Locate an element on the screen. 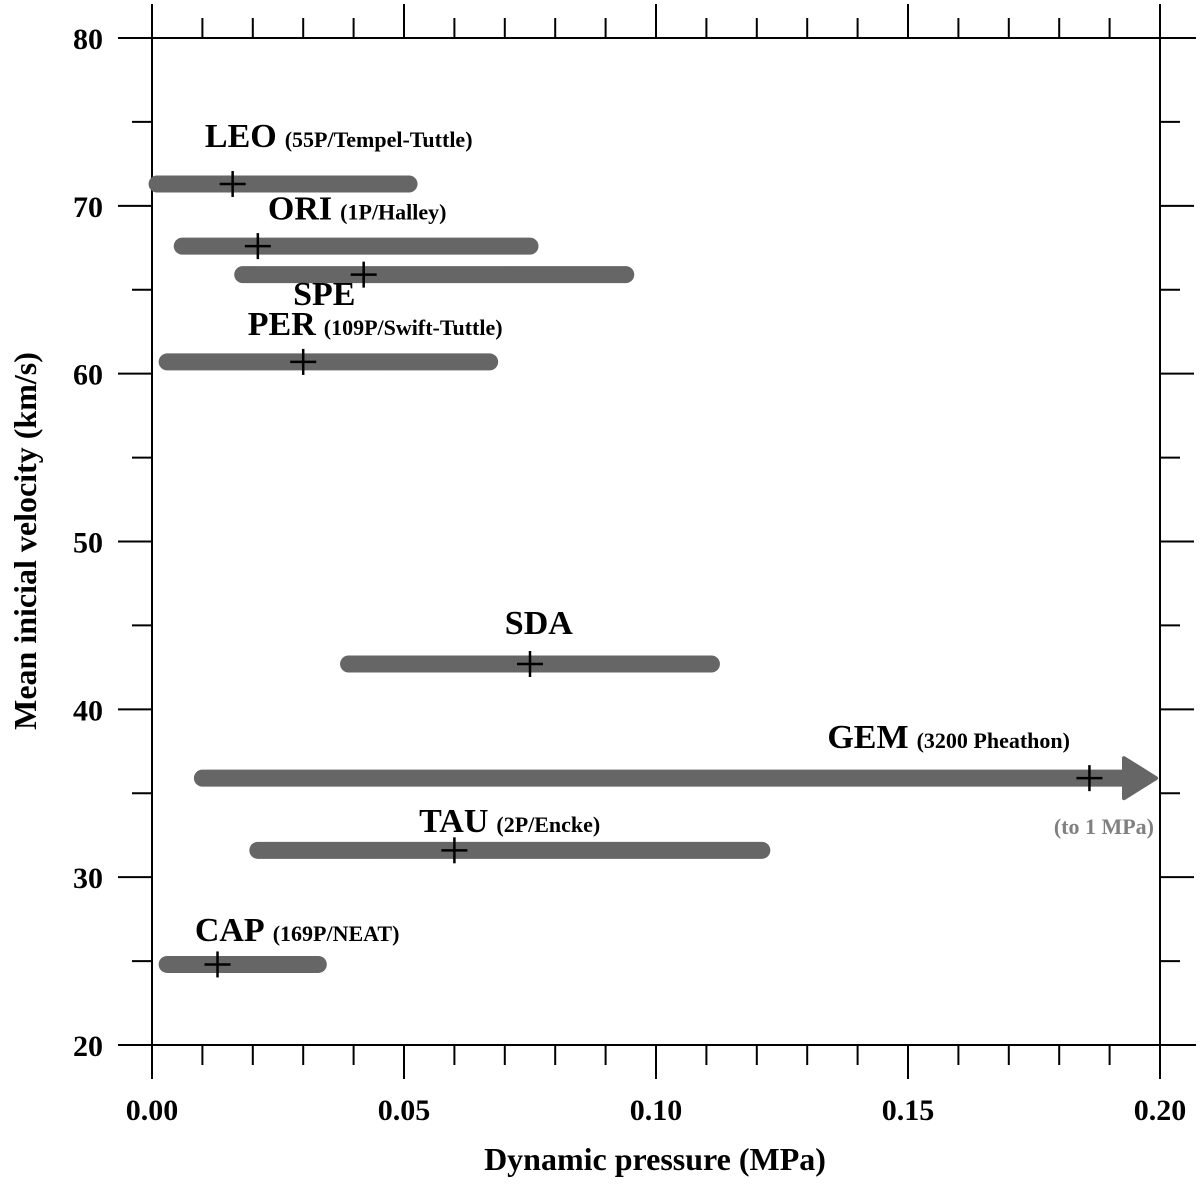  x-tick-label: 0.20 is located at coordinates (1160, 1110).